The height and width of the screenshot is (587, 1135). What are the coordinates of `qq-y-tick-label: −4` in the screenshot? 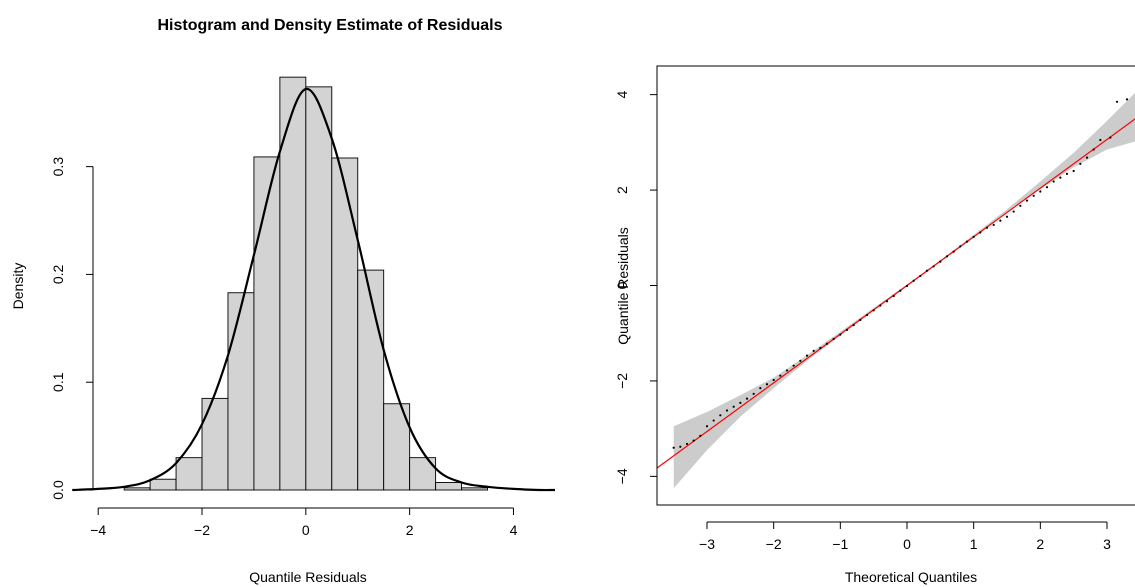 It's located at (622, 476).